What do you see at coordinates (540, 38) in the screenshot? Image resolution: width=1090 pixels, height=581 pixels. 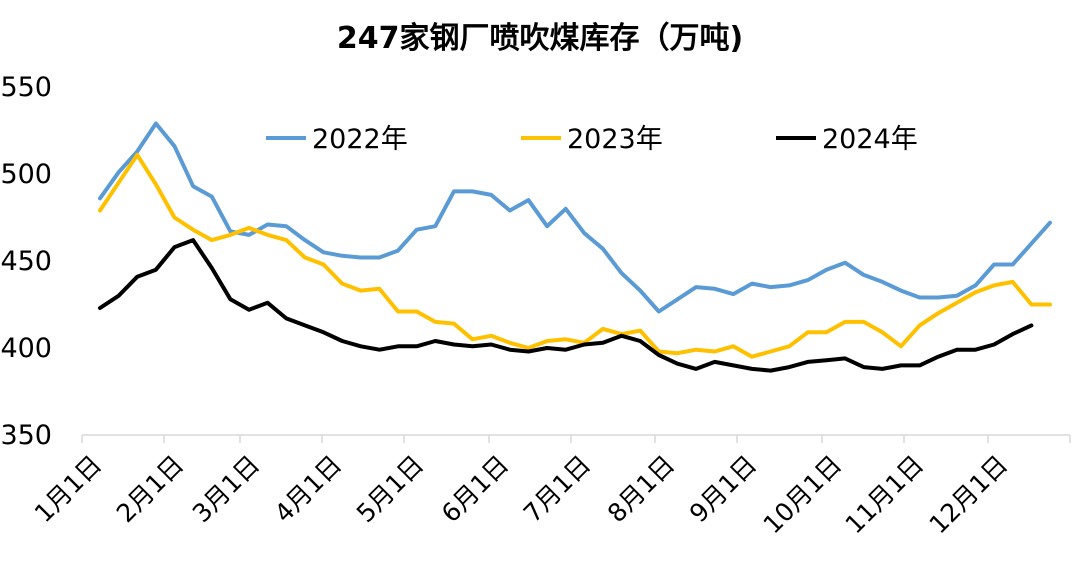 I see `chart-title: 247家钢厂喷吹煤库存（万吨)` at bounding box center [540, 38].